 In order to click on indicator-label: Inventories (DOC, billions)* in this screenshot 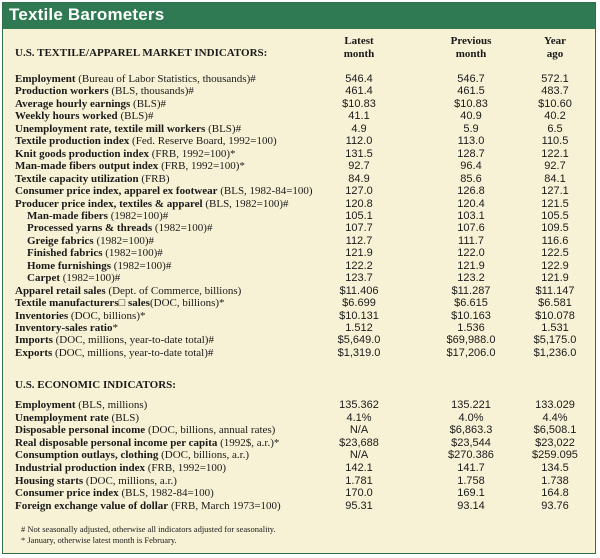, I will do `click(80, 316)`.